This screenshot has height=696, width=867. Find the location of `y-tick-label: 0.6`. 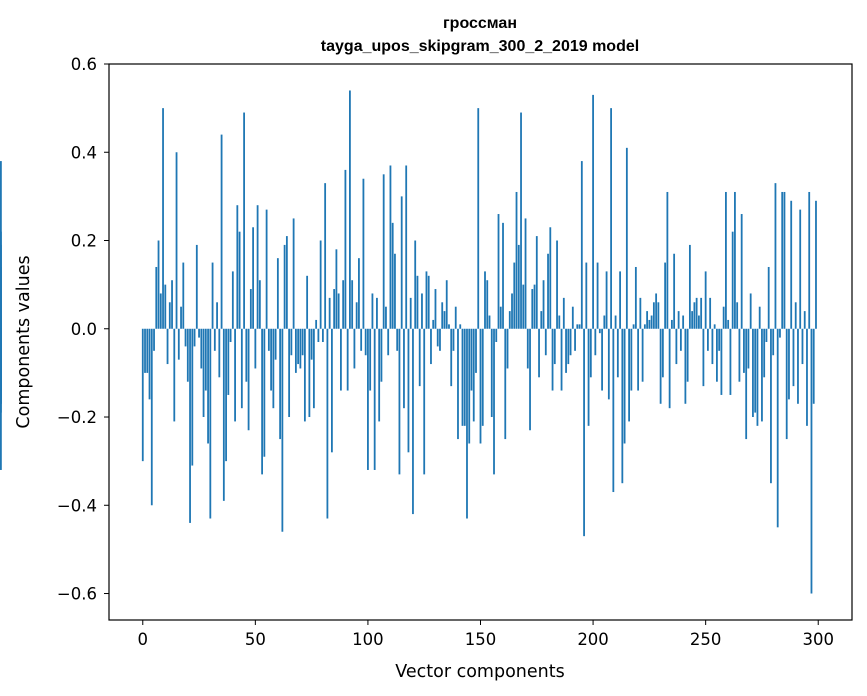

y-tick-label: 0.6 is located at coordinates (84, 64).